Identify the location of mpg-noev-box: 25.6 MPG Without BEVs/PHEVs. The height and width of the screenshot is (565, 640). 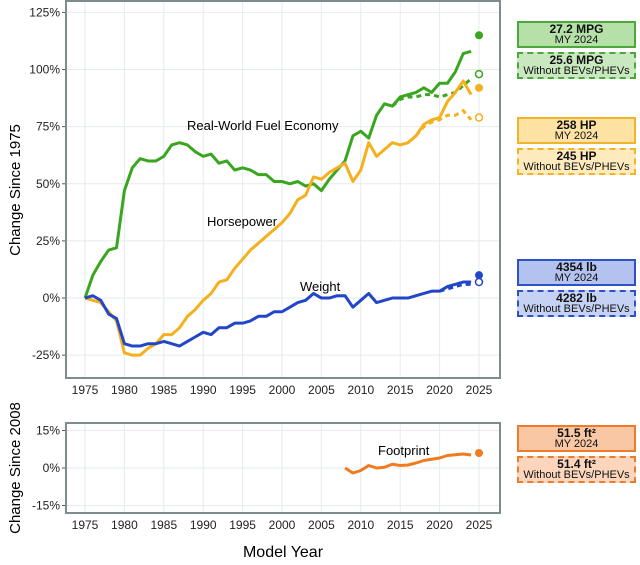
(576, 65).